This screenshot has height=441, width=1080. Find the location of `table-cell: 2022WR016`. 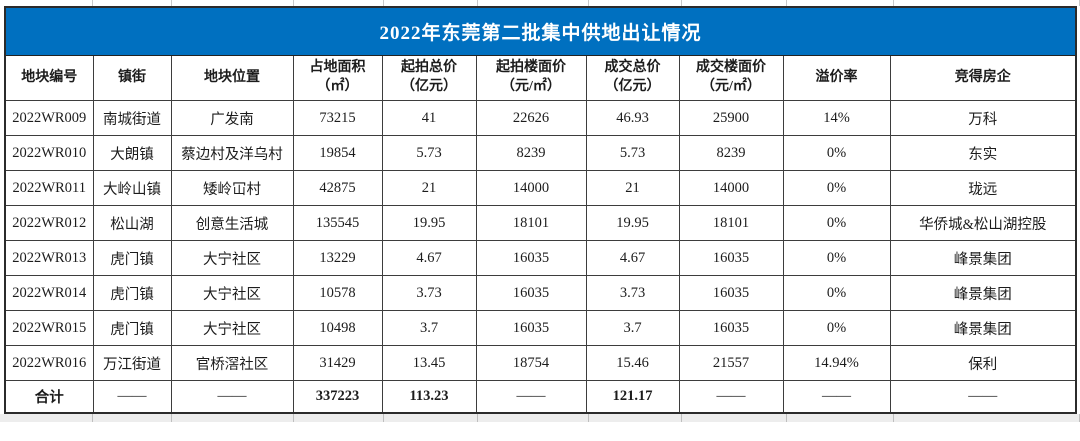

table-cell: 2022WR016 is located at coordinates (49, 363).